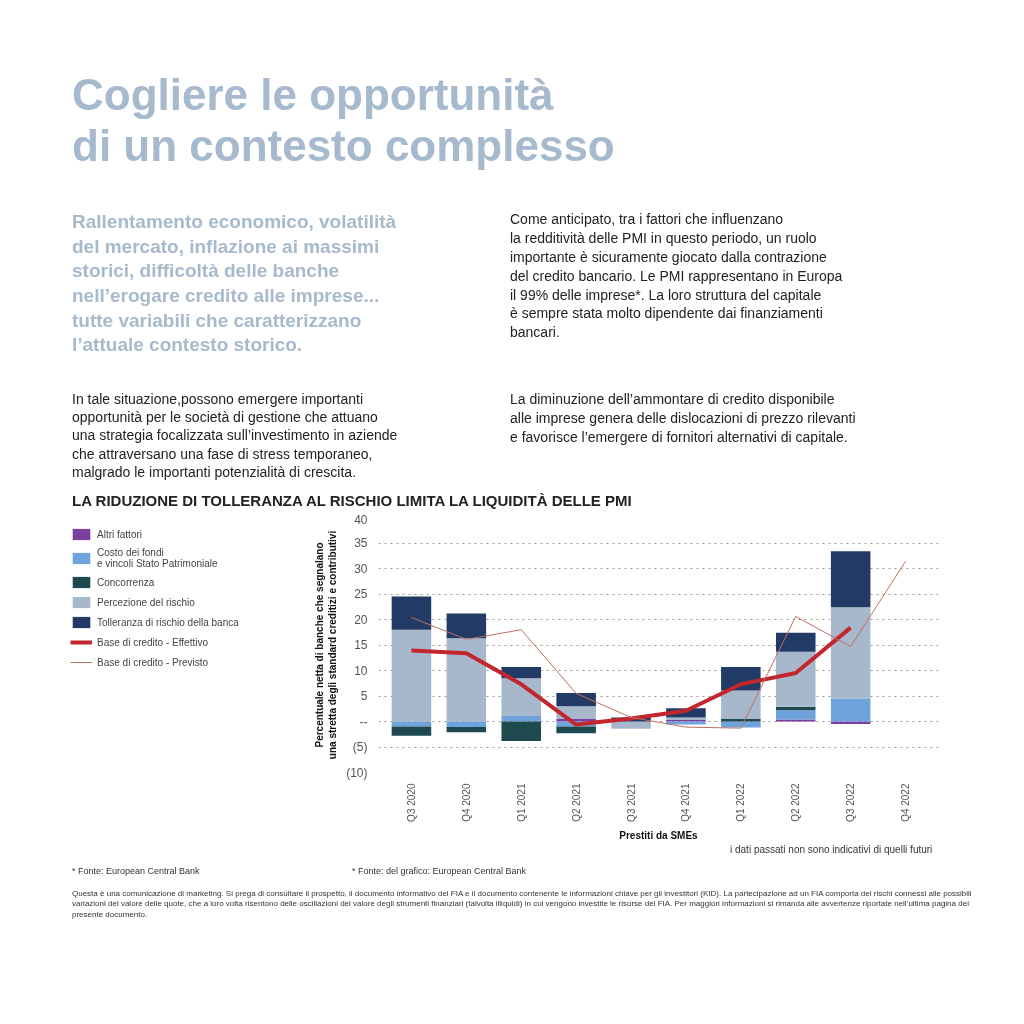 The height and width of the screenshot is (1024, 1024). What do you see at coordinates (522, 905) in the screenshot?
I see `text: Questa è una comunicazione di marketing. Si prega di consultare il prospetto, il documento informativo del FIA e il documento contenente le informazioni chiave per gli investitori (KID). La partecipazione ad un FIA comporta dei rischi connessi alle possibili variazioni del valore delle quote, che a loro volta risentono delle oscillazioni del valore degli strumenti finanziari (talvolta illiquidi) in cui vengono investite le risorse del FIA. Per maggiori informazioni si rimanda alle avvertenze riportate nell’ultima pagina del presente documento.` at bounding box center [522, 905].